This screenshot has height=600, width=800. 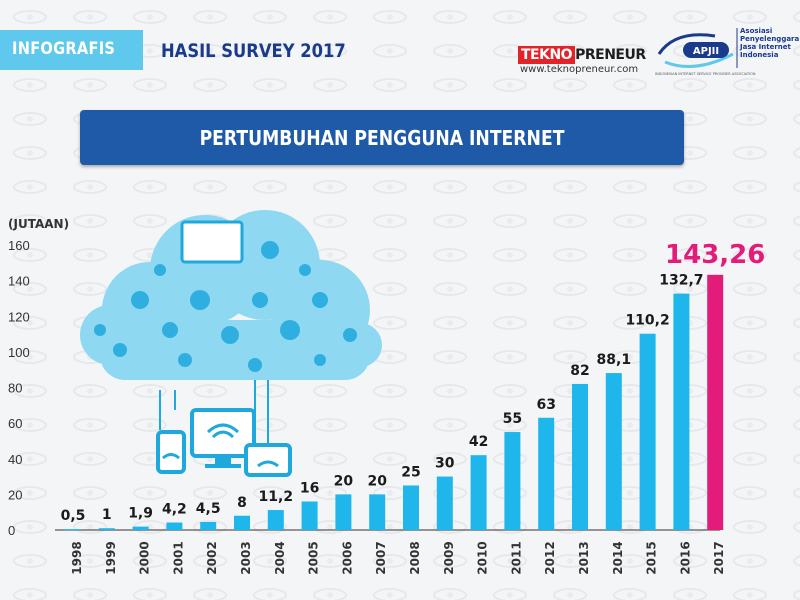 What do you see at coordinates (547, 55) in the screenshot?
I see `teknopreneur-logo-part-a: TEKNO` at bounding box center [547, 55].